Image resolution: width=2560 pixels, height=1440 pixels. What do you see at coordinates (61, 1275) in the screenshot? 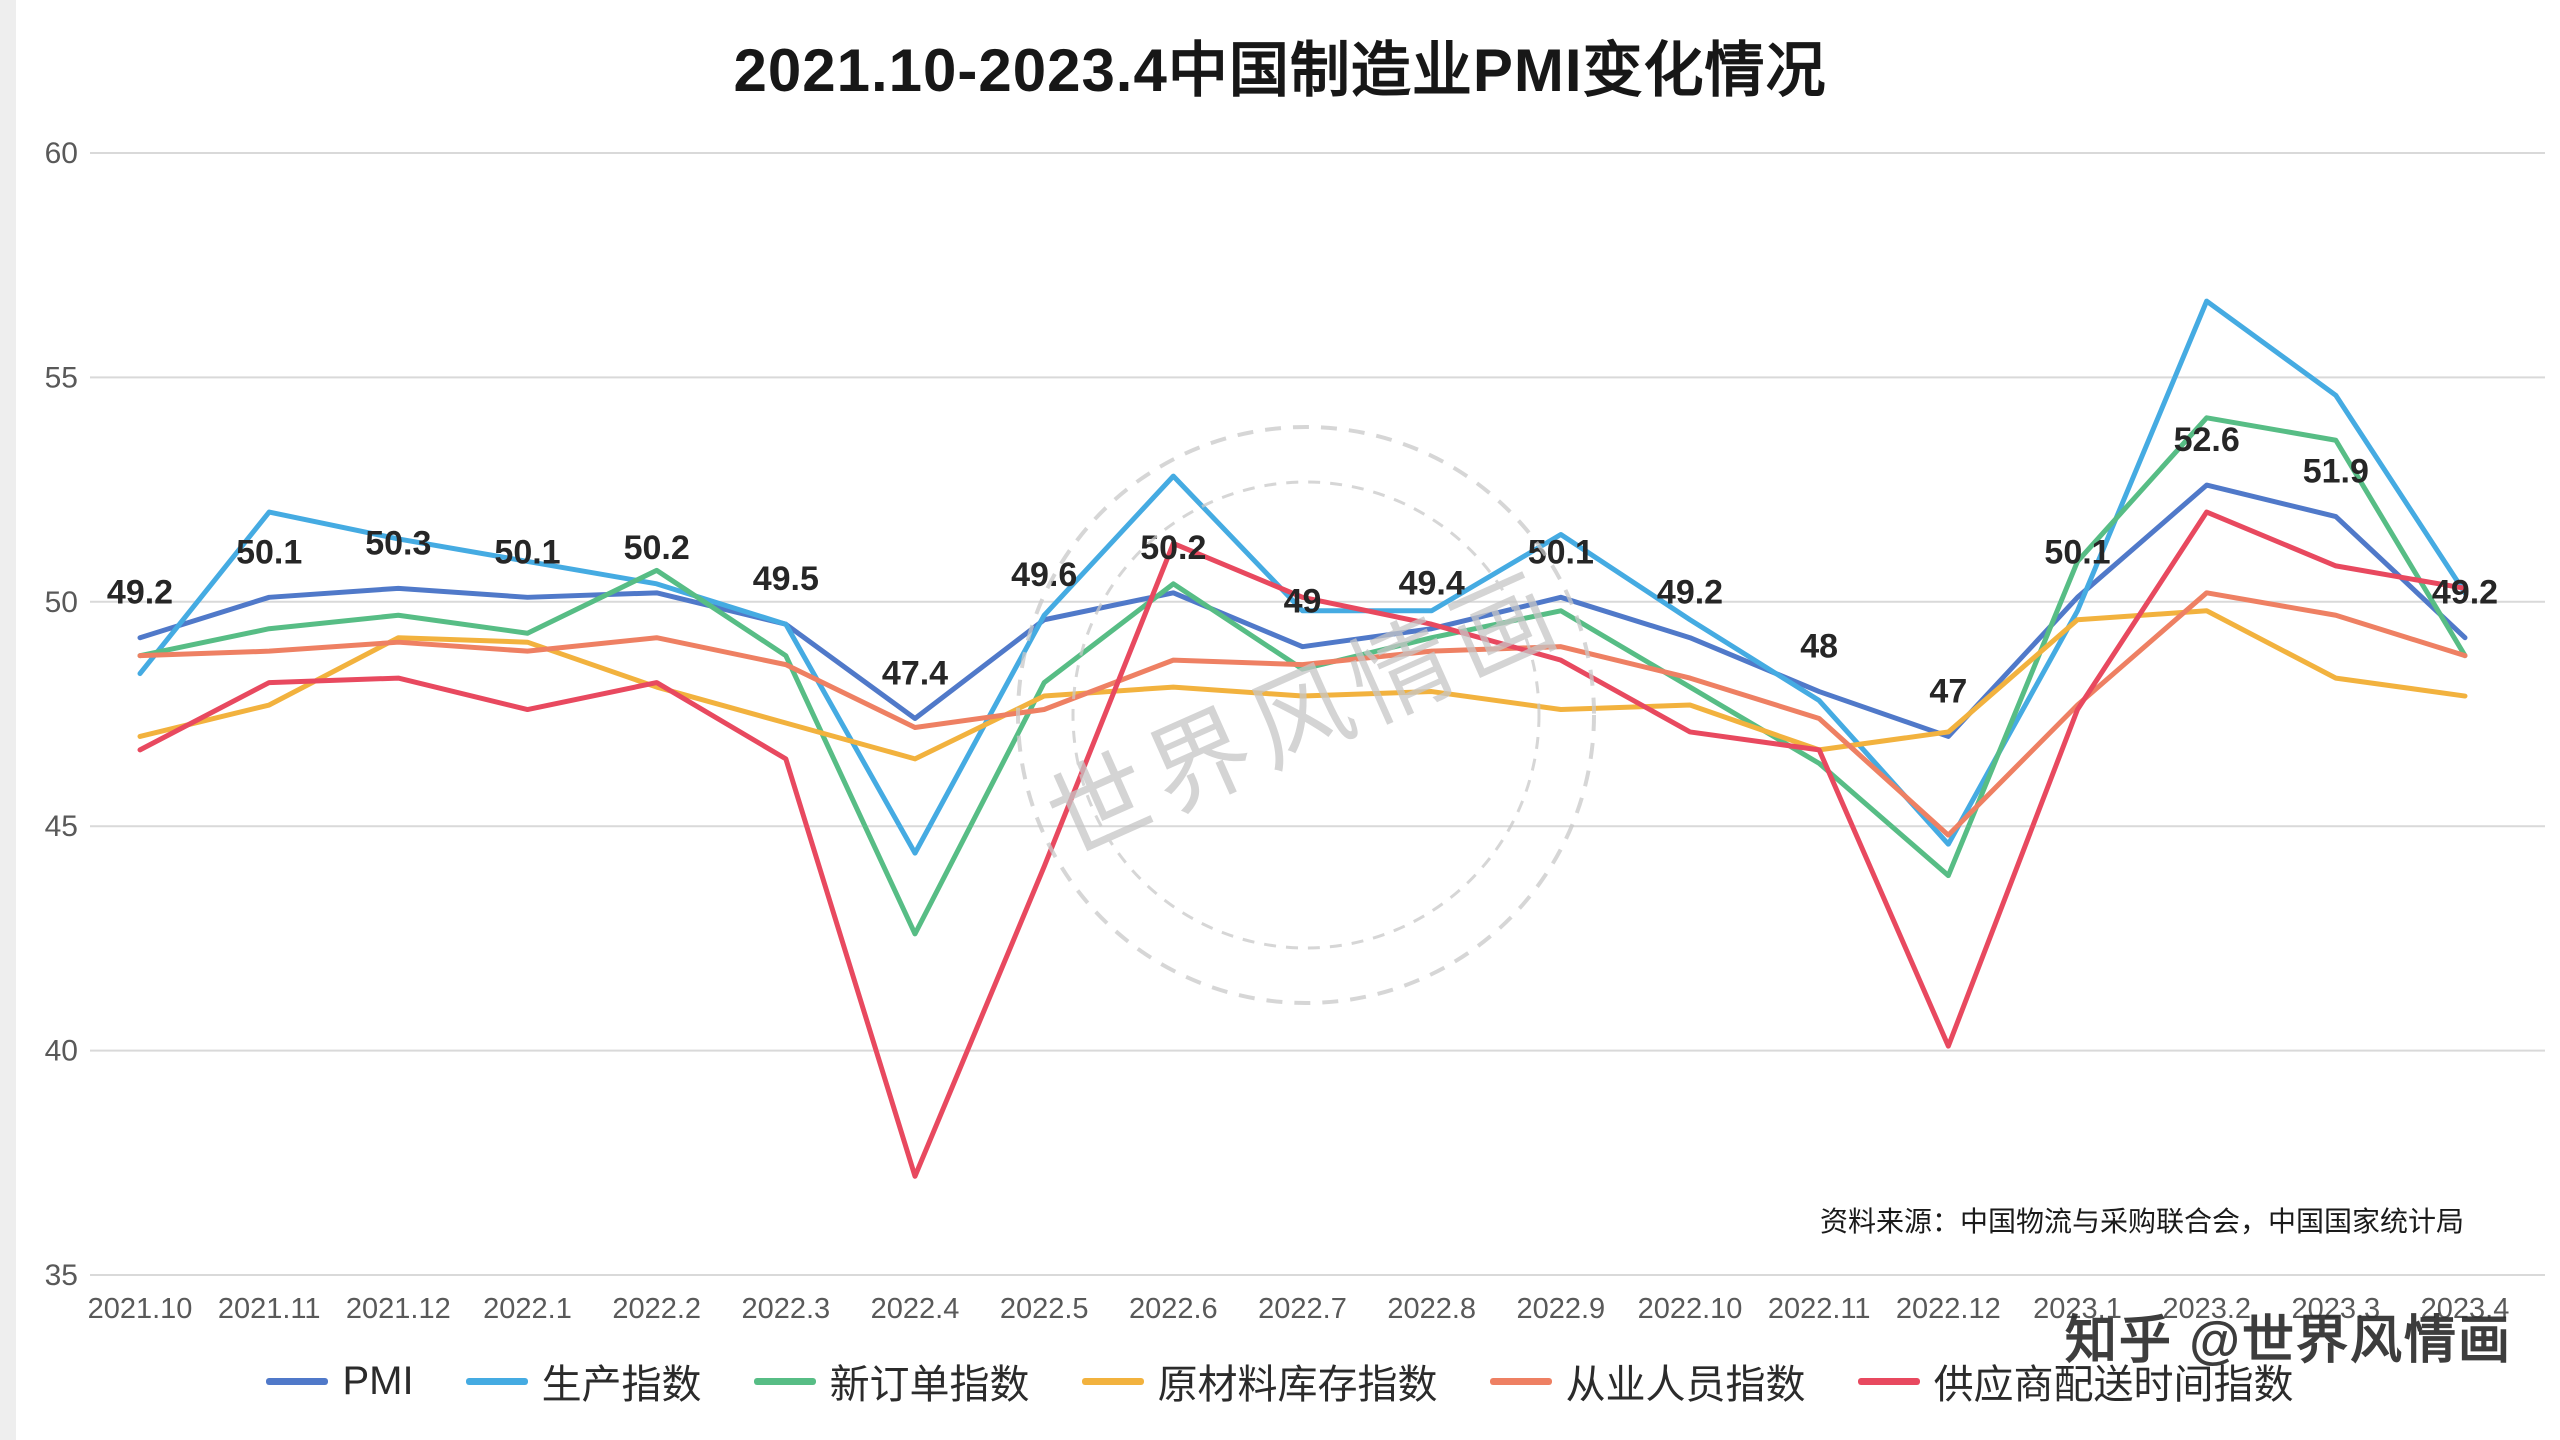
I see `y-axis-tick-label: 35` at bounding box center [61, 1275].